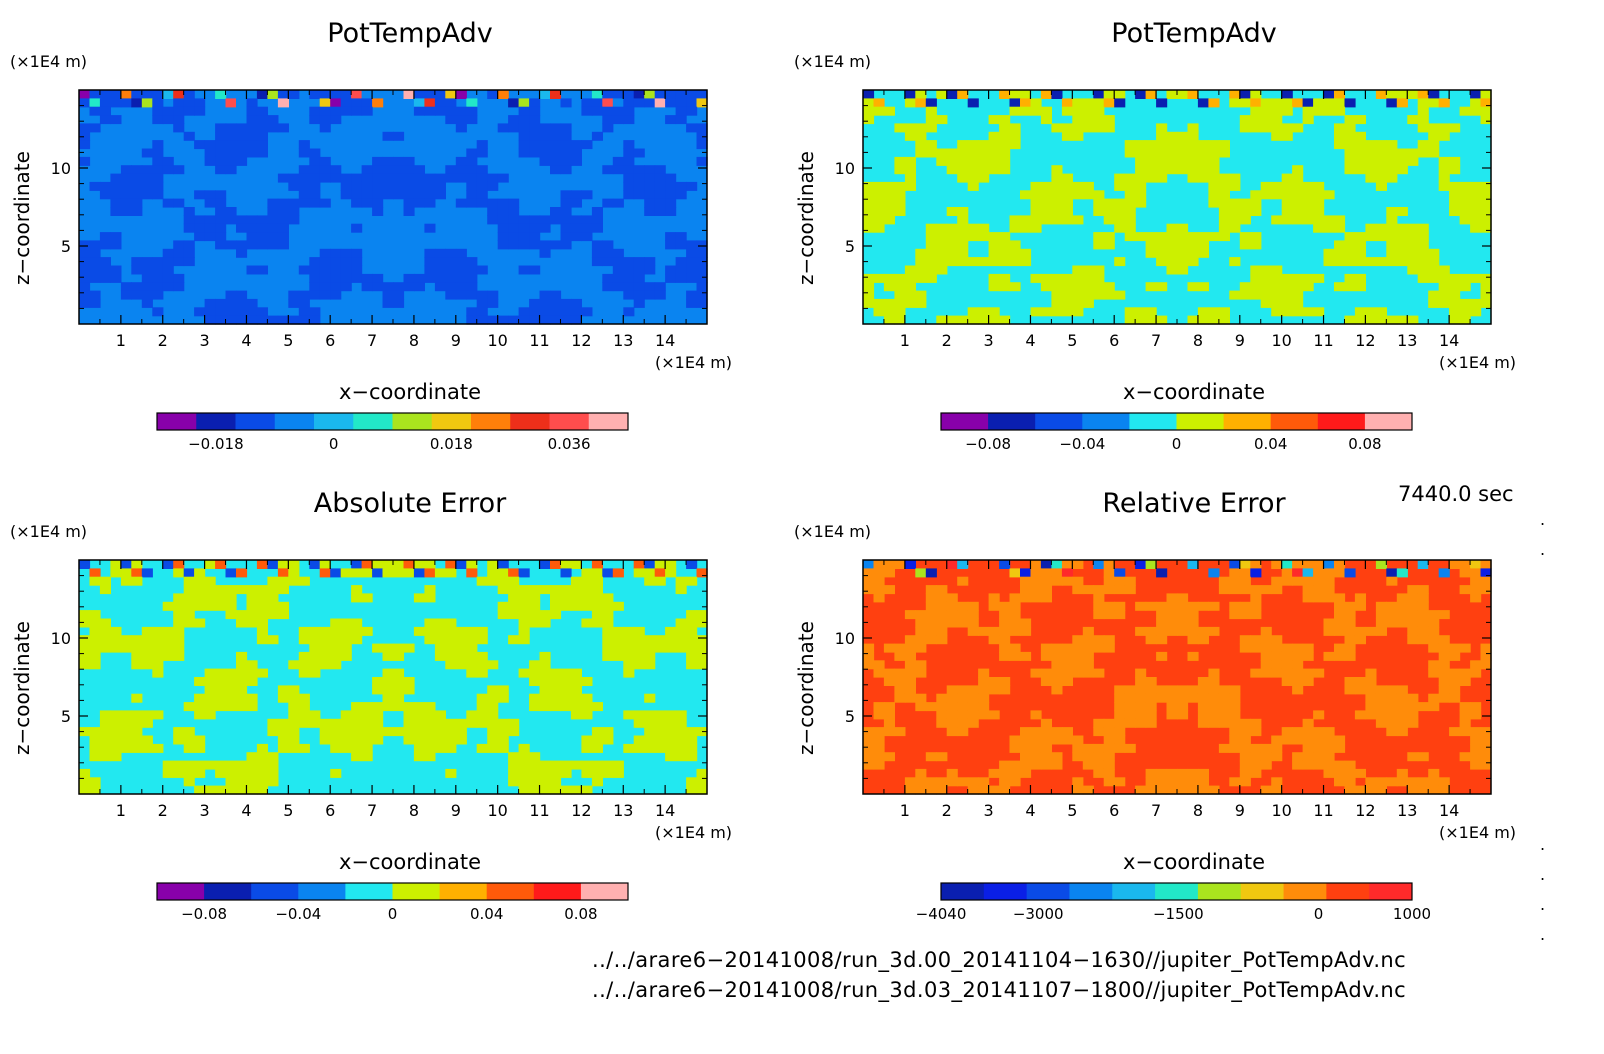 This screenshot has height=1054, width=1604. Describe the element at coordinates (372, 810) in the screenshot. I see `x-tick-label: 7` at that location.